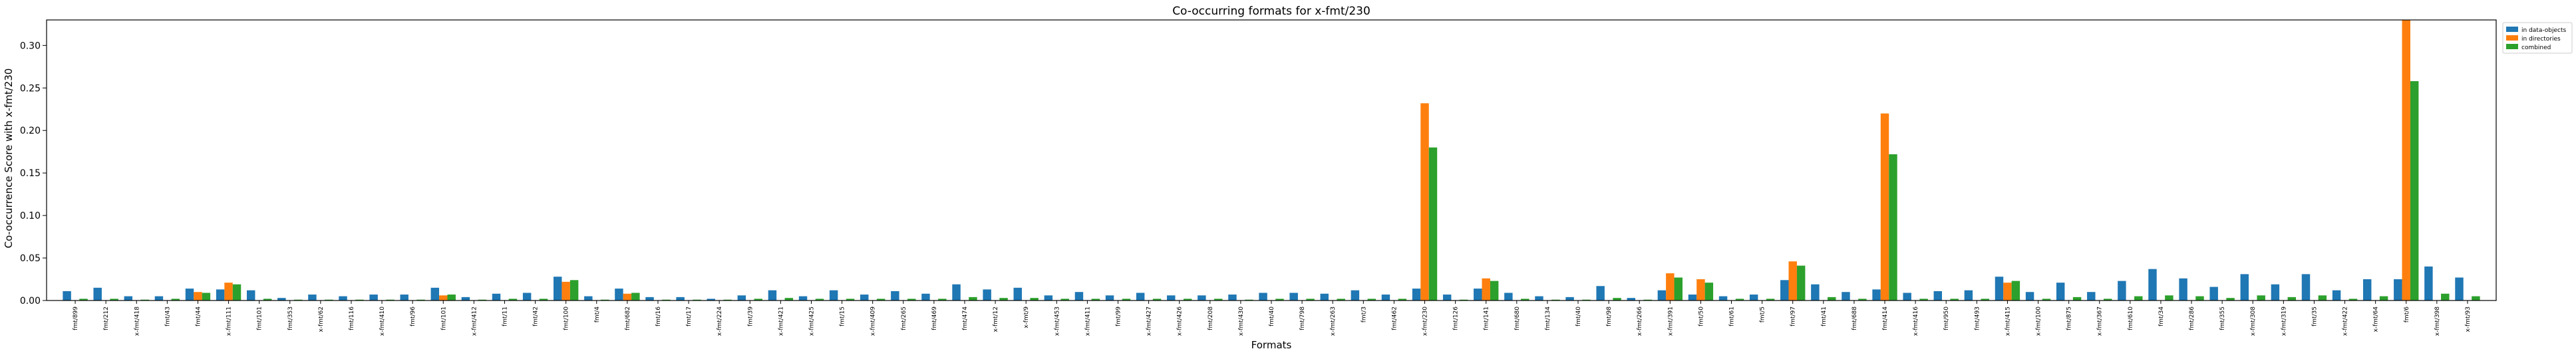 The height and width of the screenshot is (359, 2576). What do you see at coordinates (1578, 316) in the screenshot?
I see `x-tick-label: fmt/40` at bounding box center [1578, 316].